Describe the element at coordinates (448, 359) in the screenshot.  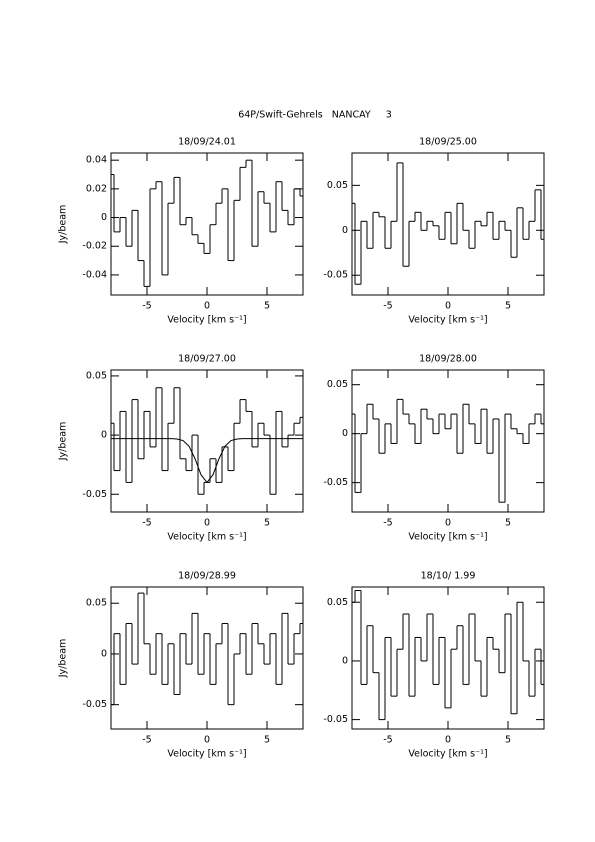
I see `panel-title: 18/09/28.00` at that location.